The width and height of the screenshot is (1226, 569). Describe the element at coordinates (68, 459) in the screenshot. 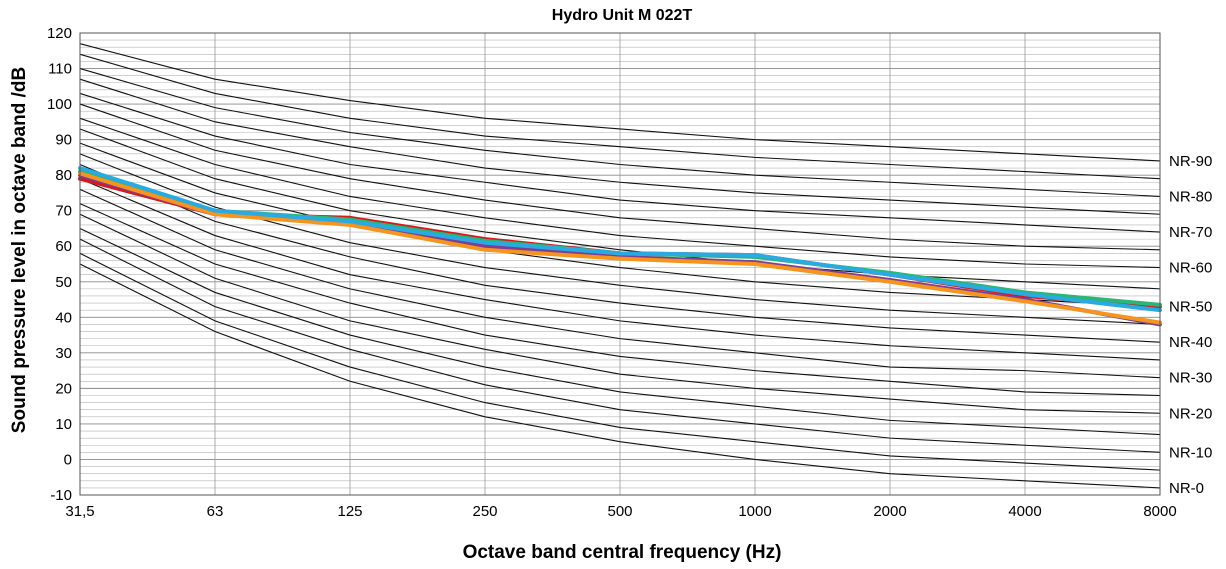

I see `y-tick-label: 0` at that location.